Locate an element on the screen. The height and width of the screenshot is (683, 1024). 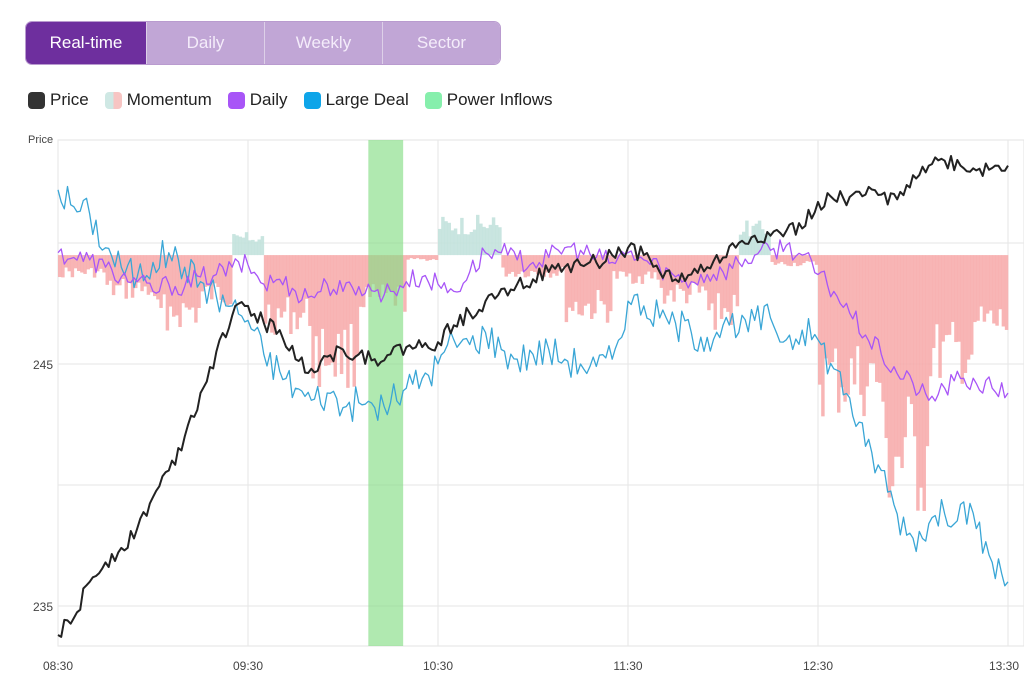
legend-item-power-inflows: Power Inflows is located at coordinates (488, 100).